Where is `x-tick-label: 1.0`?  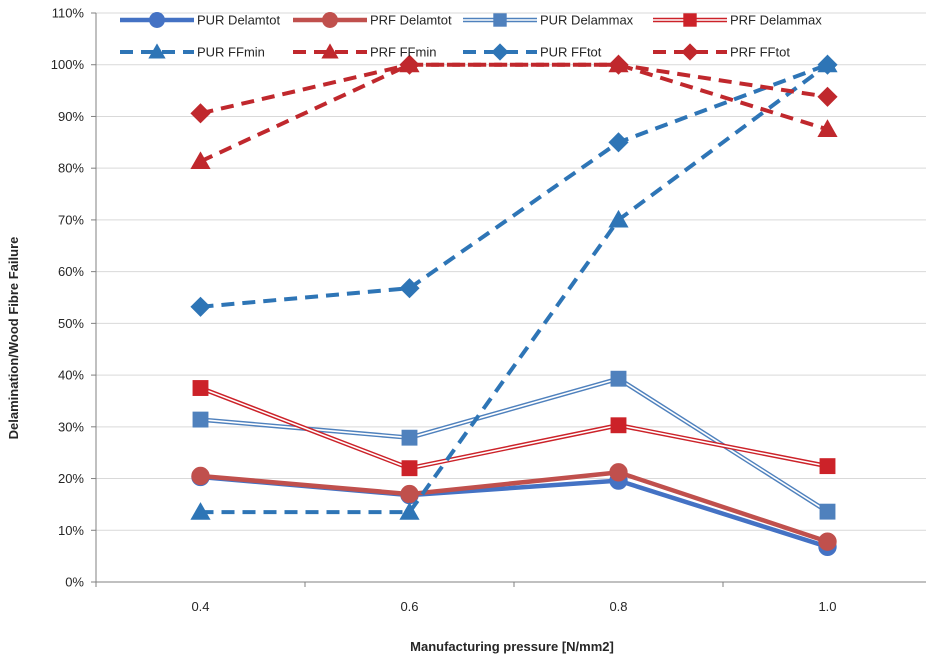 x-tick-label: 1.0 is located at coordinates (827, 606).